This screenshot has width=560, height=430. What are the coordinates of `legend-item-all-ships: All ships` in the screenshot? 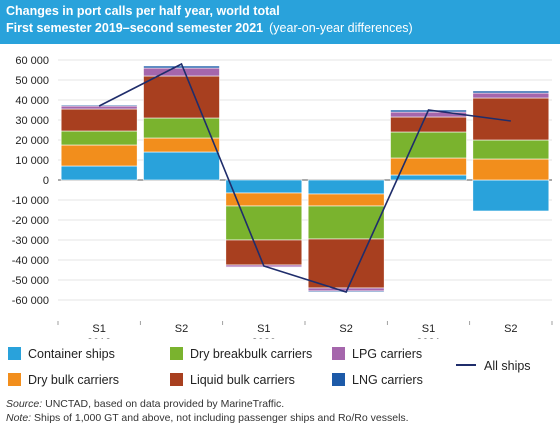 It's located at (493, 366).